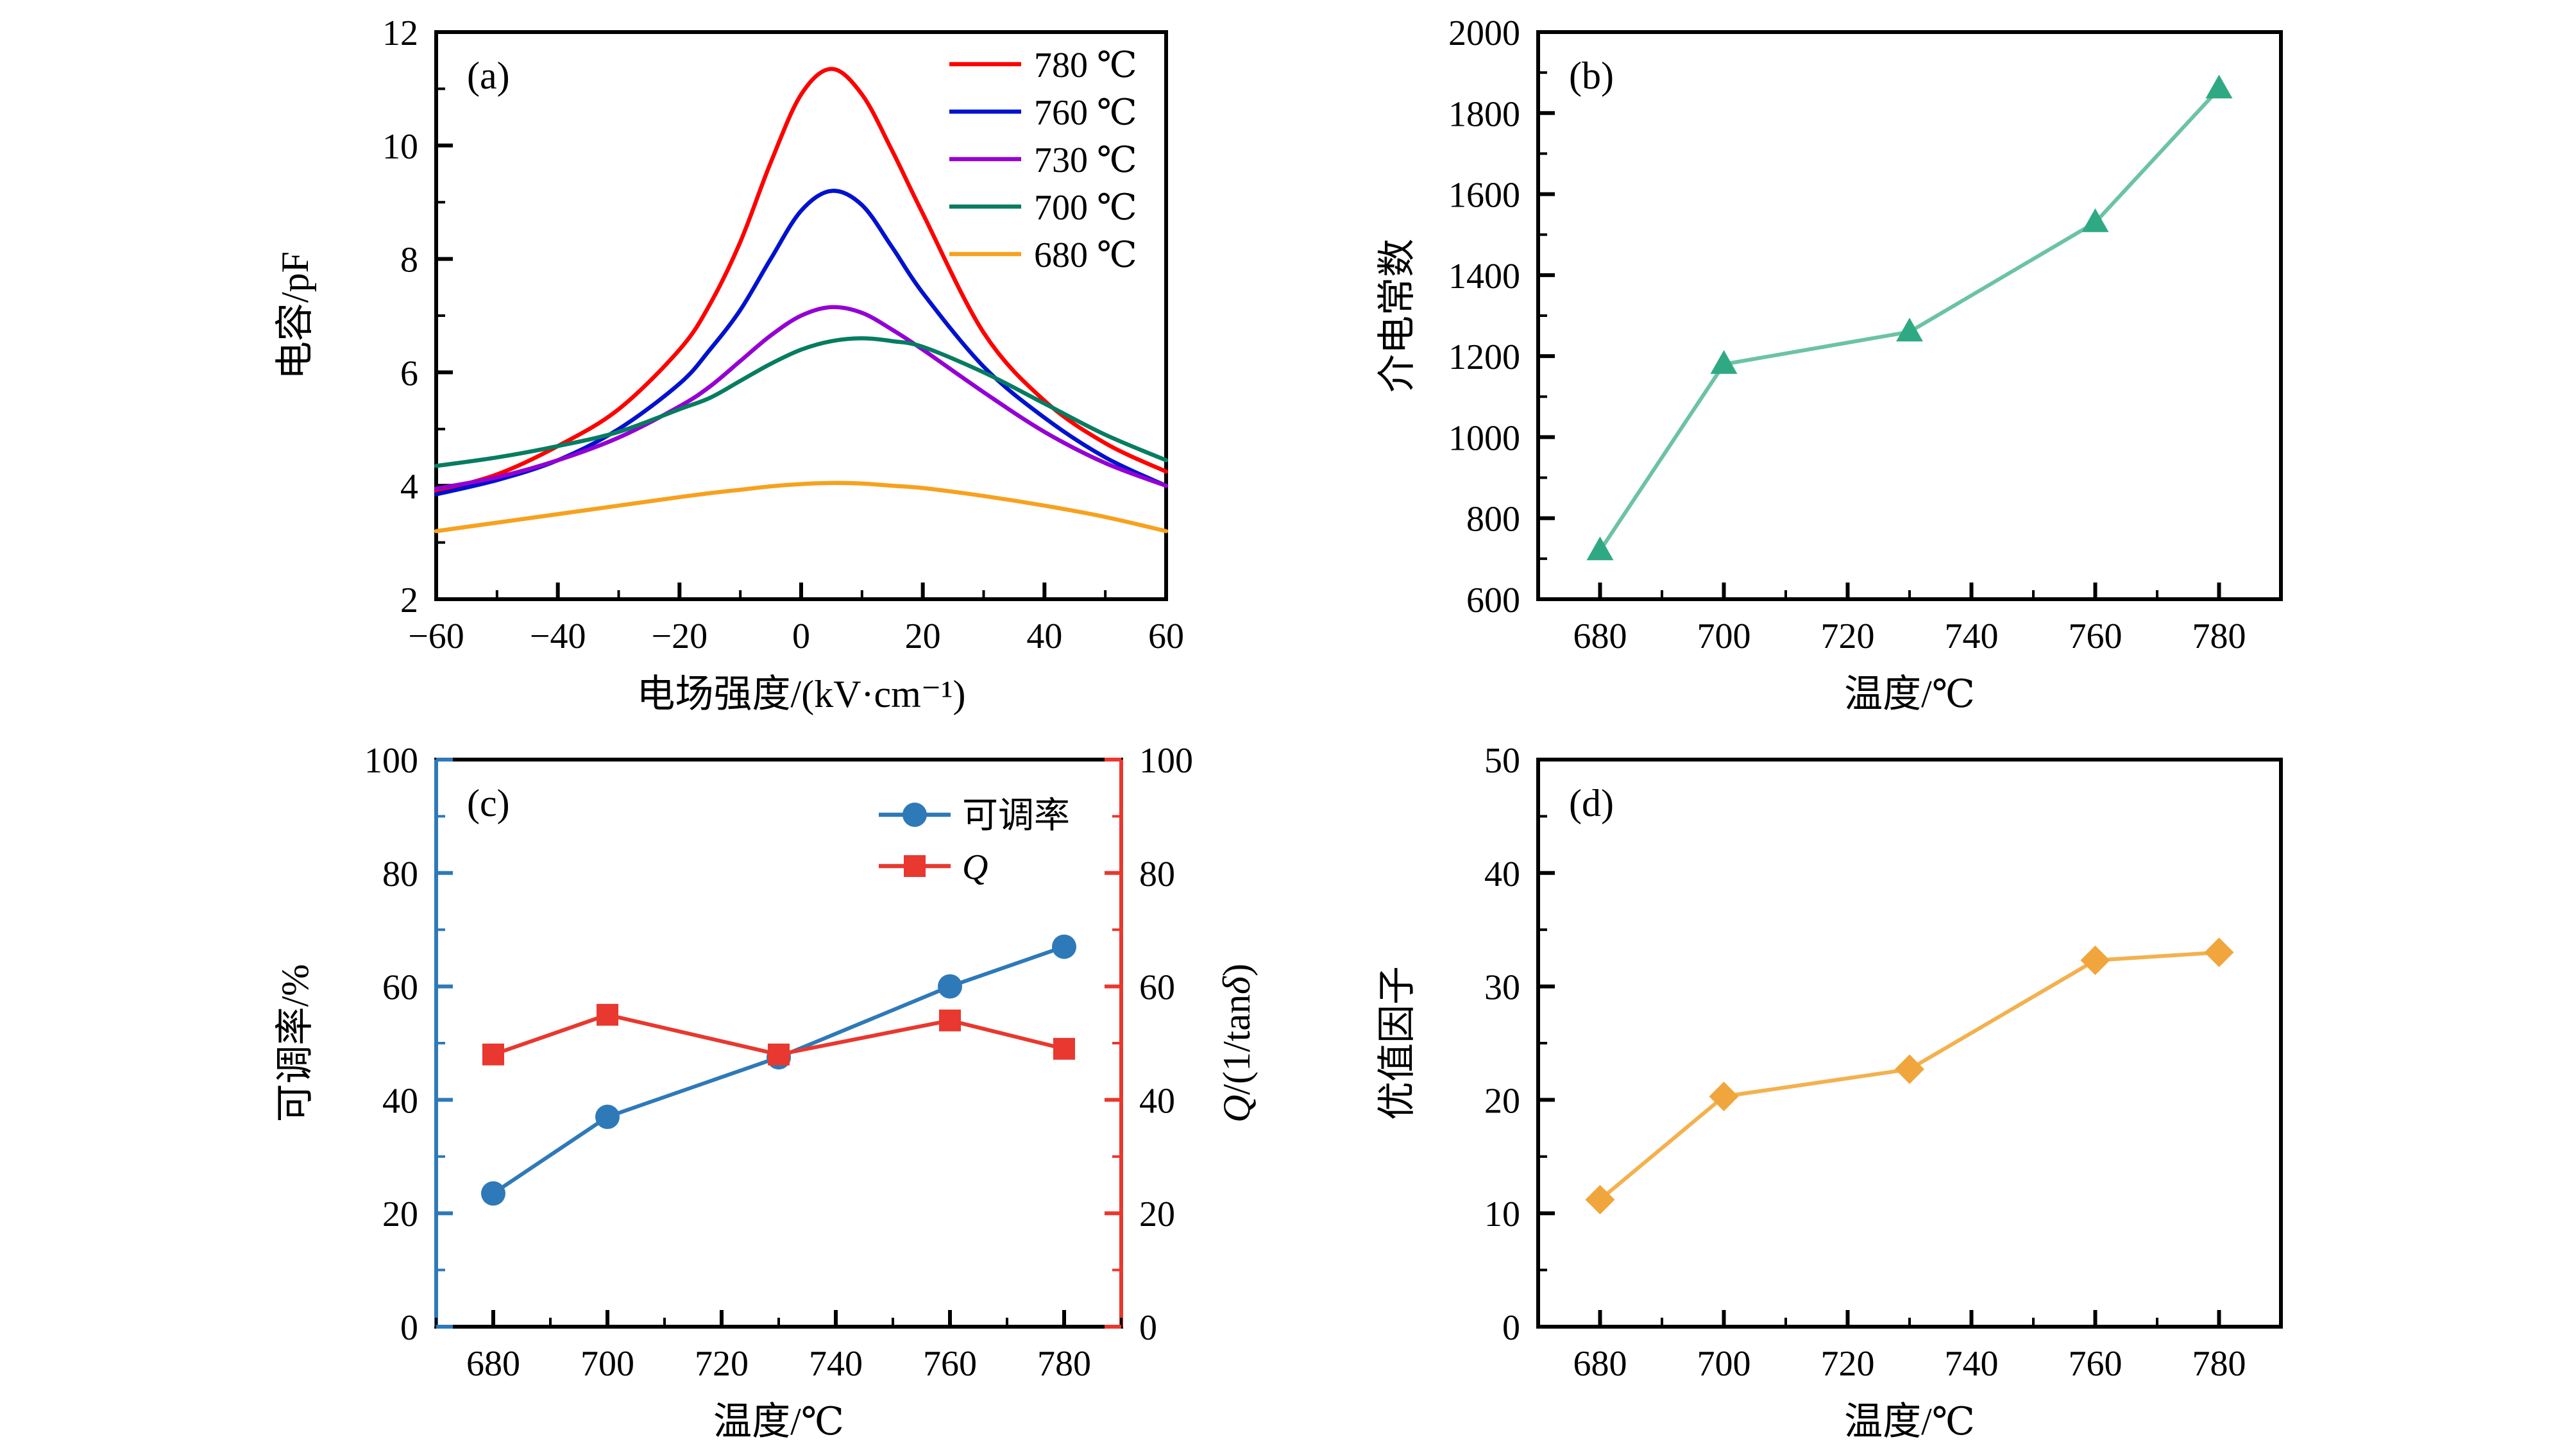 This screenshot has width=2576, height=1455. I want to click on svg-text: 可调率, so click(1016, 816).